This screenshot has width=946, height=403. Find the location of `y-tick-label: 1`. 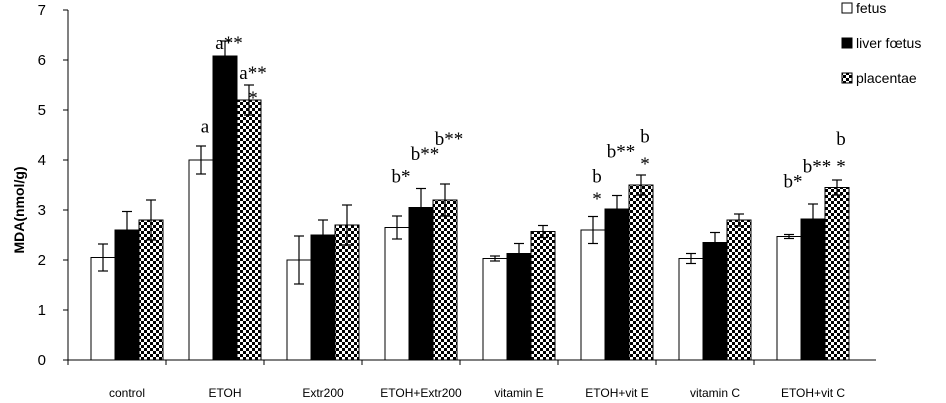

y-tick-label: 1 is located at coordinates (42, 310).